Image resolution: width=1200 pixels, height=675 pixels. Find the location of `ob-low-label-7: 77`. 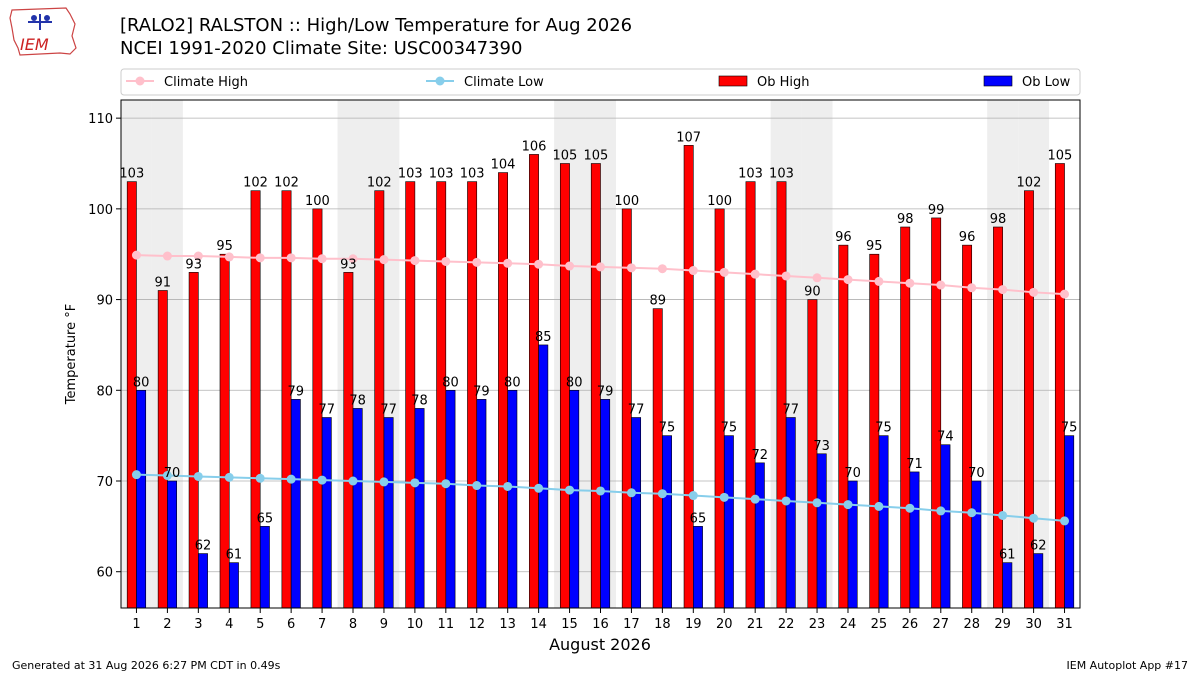

ob-low-label-7: 77 is located at coordinates (326, 410).